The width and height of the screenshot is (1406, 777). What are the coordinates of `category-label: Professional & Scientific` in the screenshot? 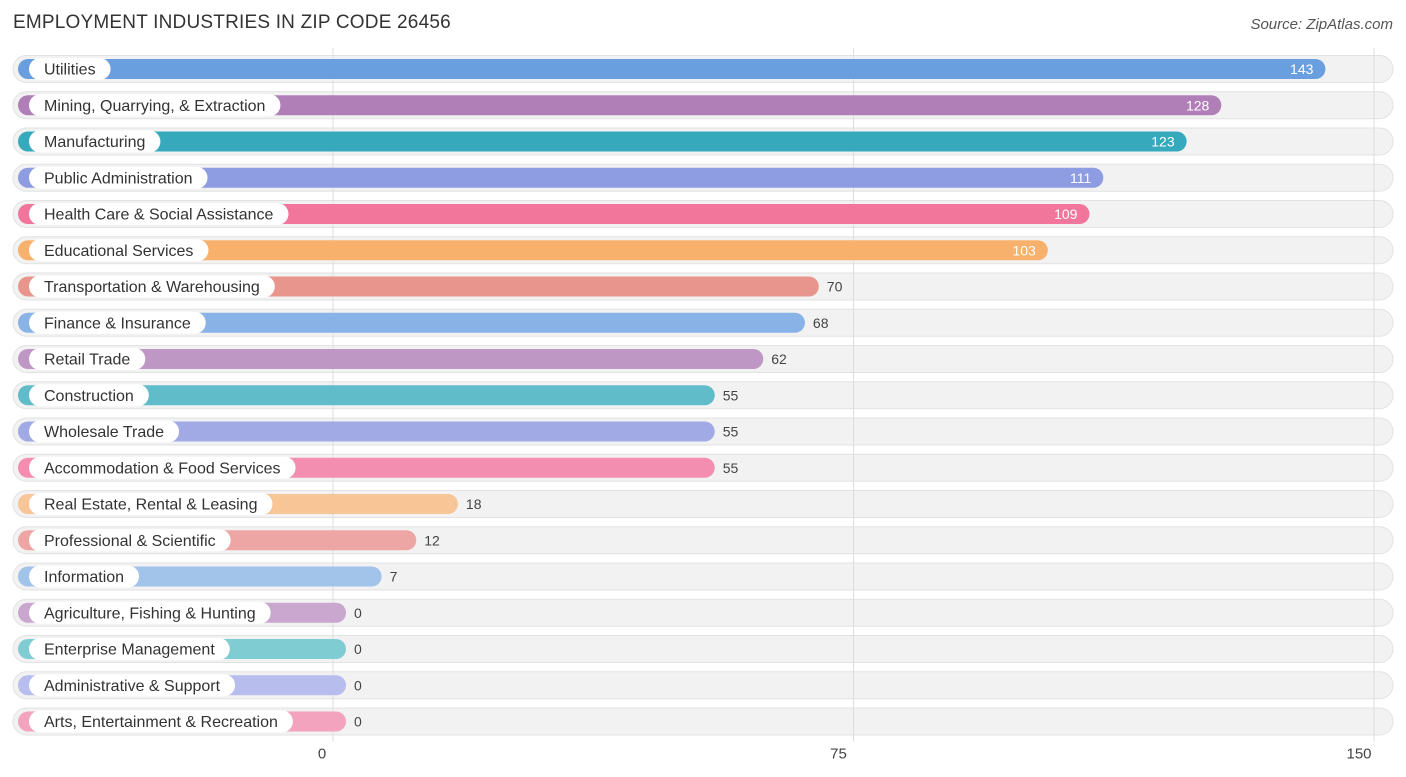 It's located at (130, 541).